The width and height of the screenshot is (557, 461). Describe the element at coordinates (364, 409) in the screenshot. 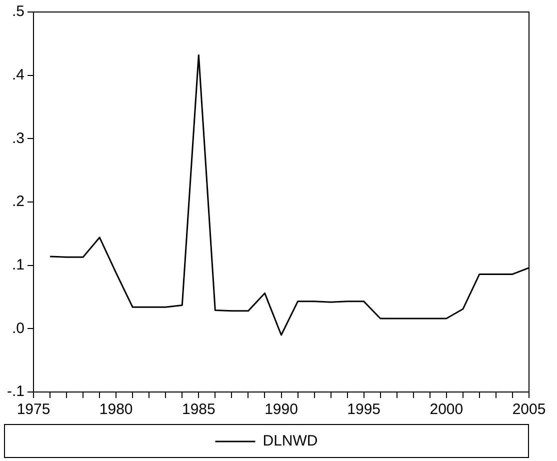

I see `x-tick-label: 1995` at that location.